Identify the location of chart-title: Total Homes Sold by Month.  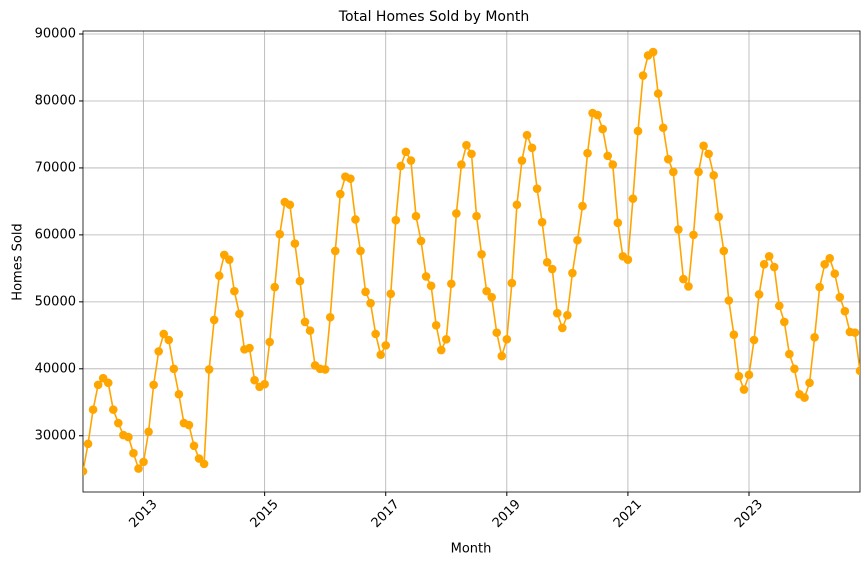
(433, 17).